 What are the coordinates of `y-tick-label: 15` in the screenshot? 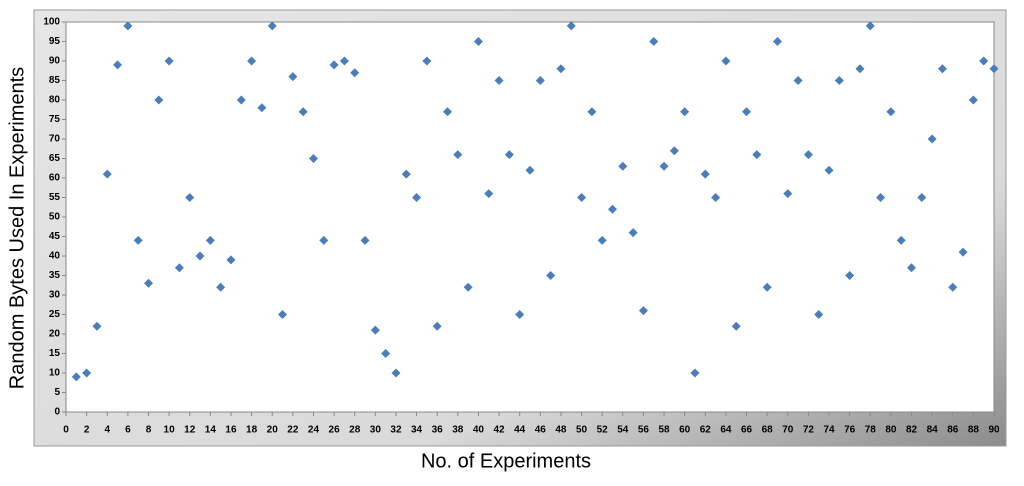 It's located at (55, 353).